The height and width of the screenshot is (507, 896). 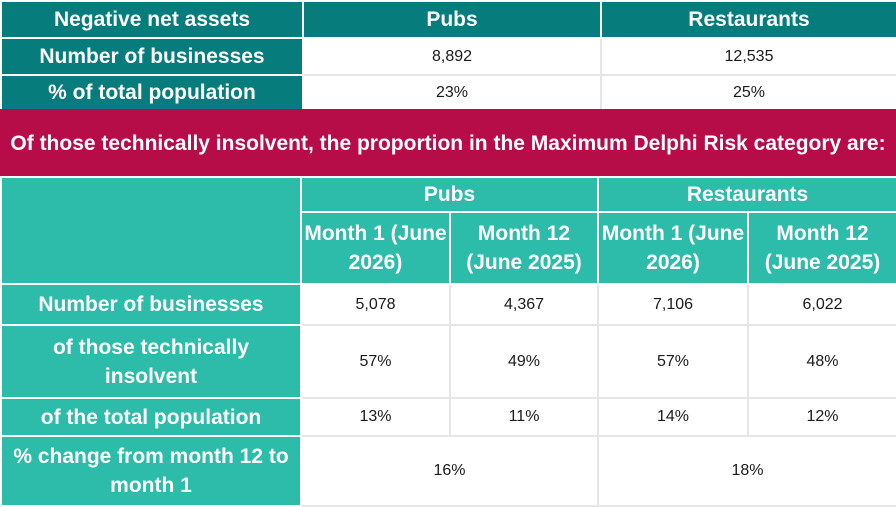 What do you see at coordinates (152, 92) in the screenshot?
I see `row-label-percent-total-population: % of total population` at bounding box center [152, 92].